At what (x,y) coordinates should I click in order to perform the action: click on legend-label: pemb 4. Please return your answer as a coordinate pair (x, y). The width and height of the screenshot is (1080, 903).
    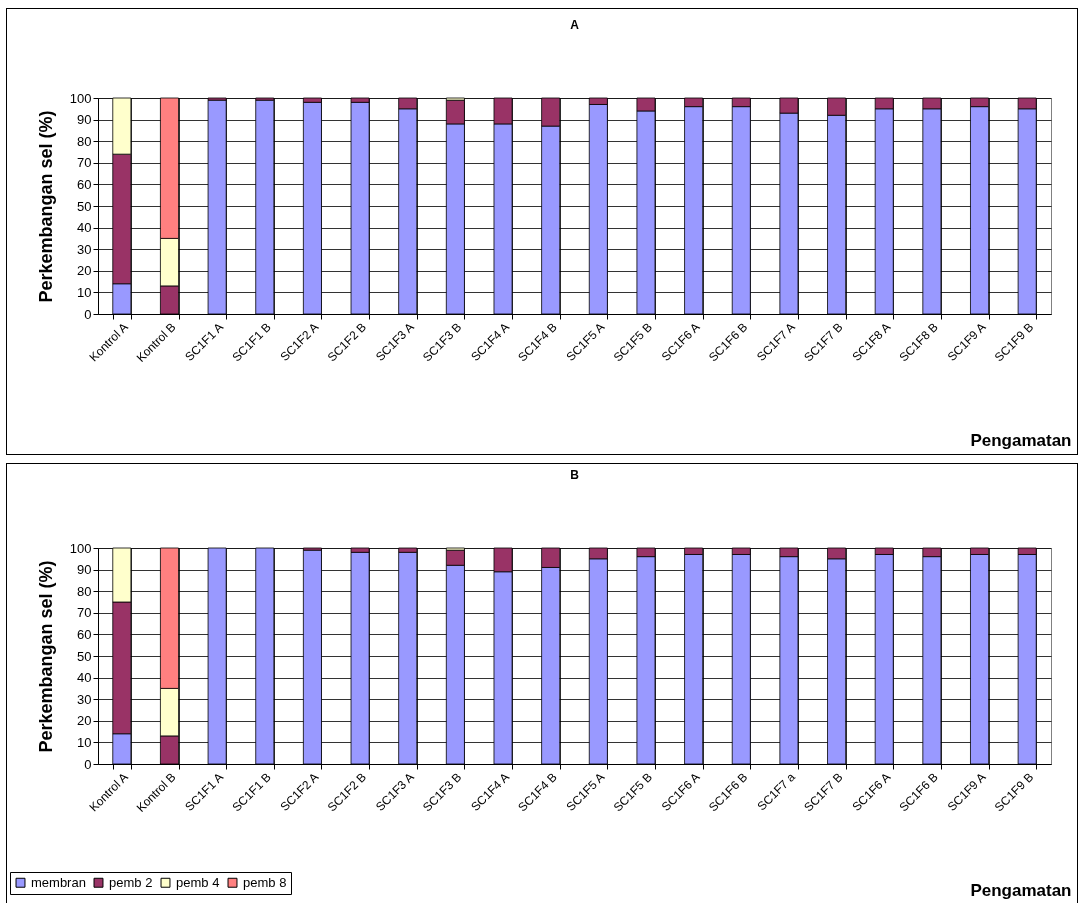
    Looking at the image, I should click on (198, 882).